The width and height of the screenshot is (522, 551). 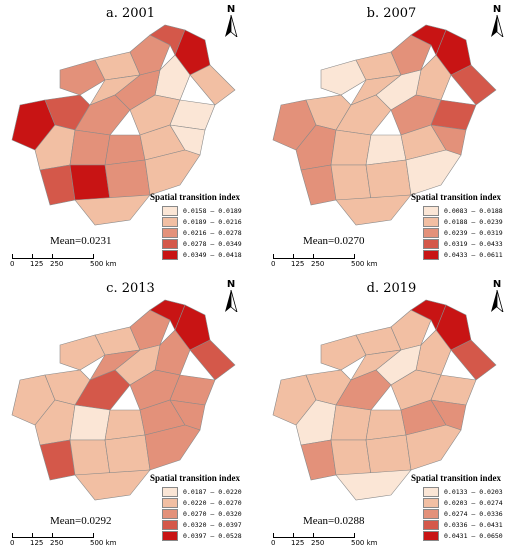 I want to click on legend-label: 0.0433 — 0.0611, so click(x=473, y=254).